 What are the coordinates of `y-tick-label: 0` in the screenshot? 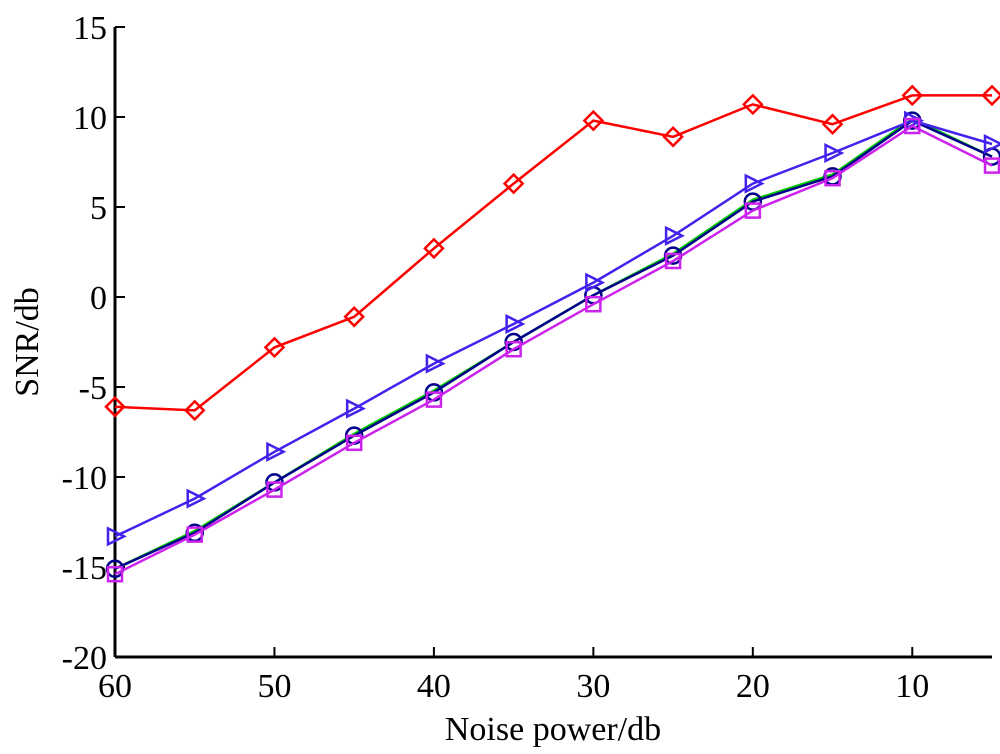 It's located at (98, 298).